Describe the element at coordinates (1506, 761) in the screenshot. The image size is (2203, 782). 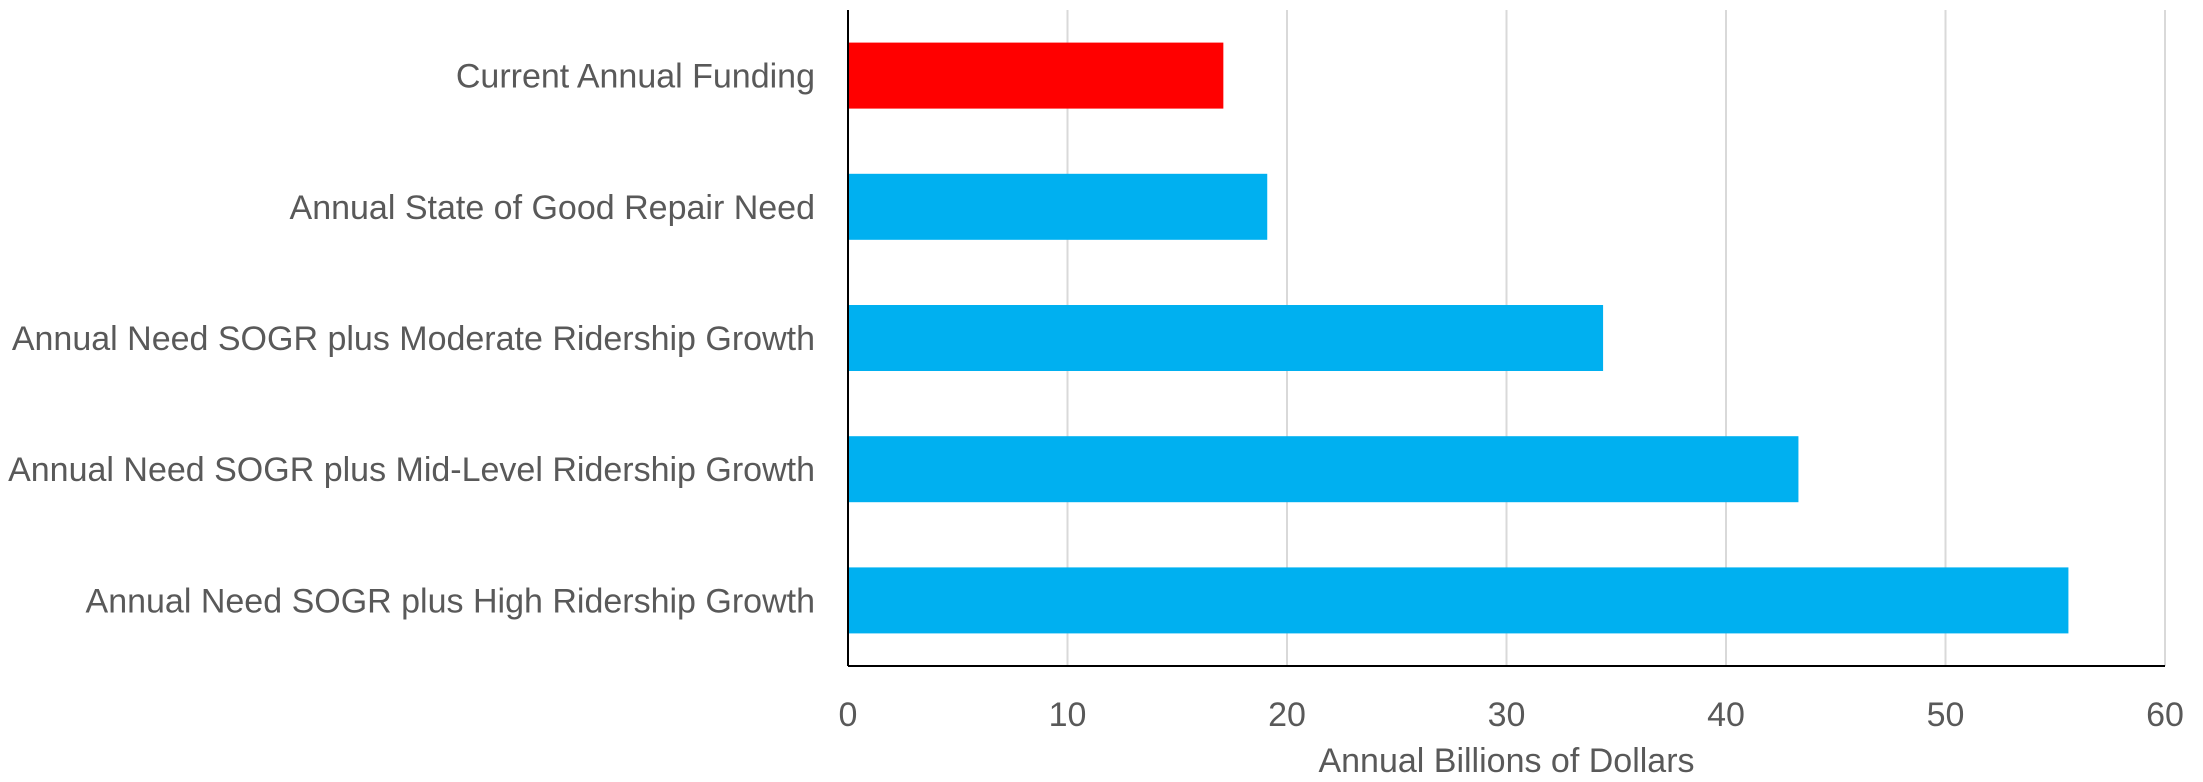
I see `x-axis-title: Annual Billions of Dollars` at that location.